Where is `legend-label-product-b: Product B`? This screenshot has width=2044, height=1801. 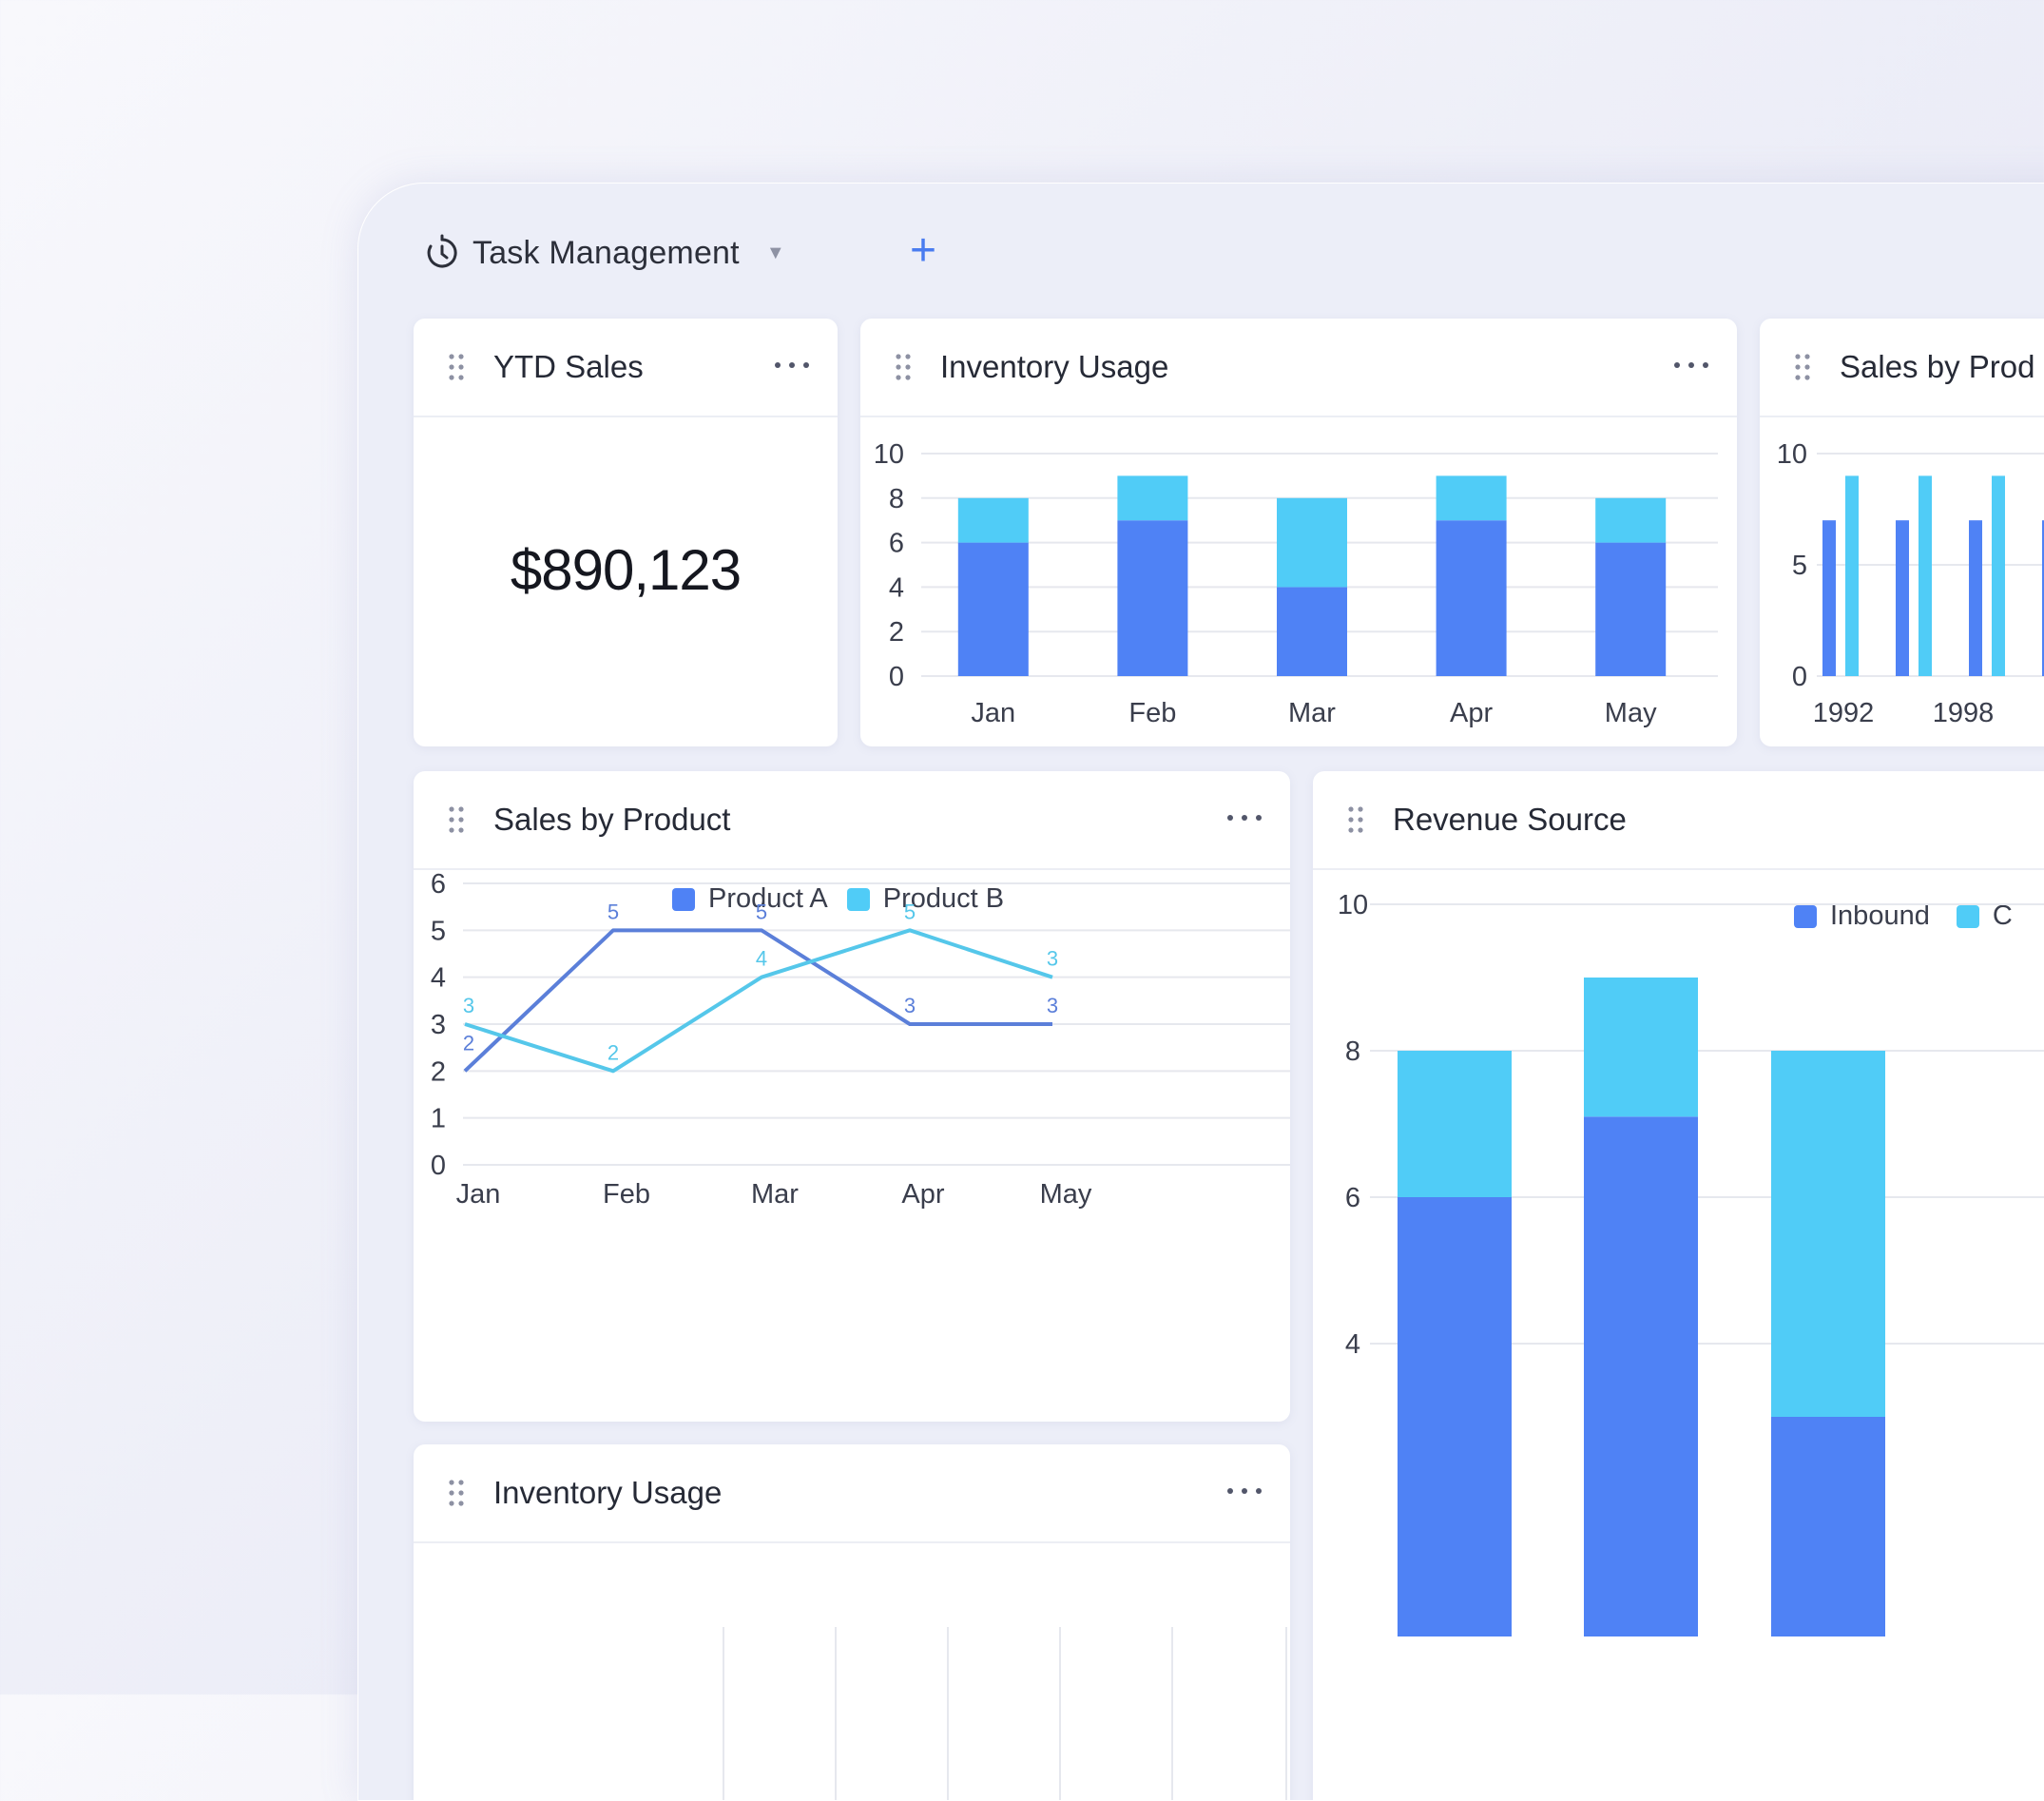
legend-label-product-b: Product B is located at coordinates (944, 898).